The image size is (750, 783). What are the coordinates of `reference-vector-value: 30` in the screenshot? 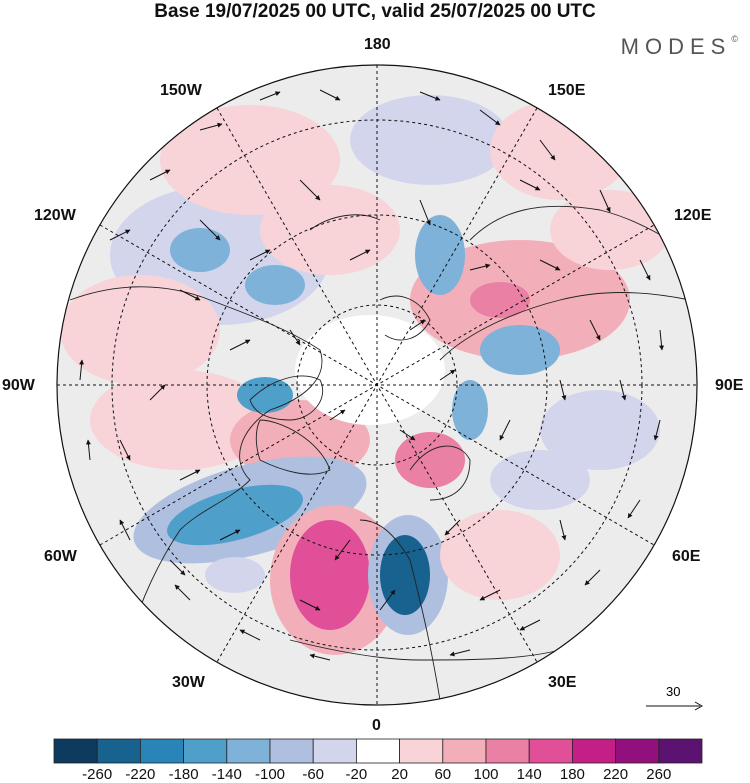 It's located at (673, 691).